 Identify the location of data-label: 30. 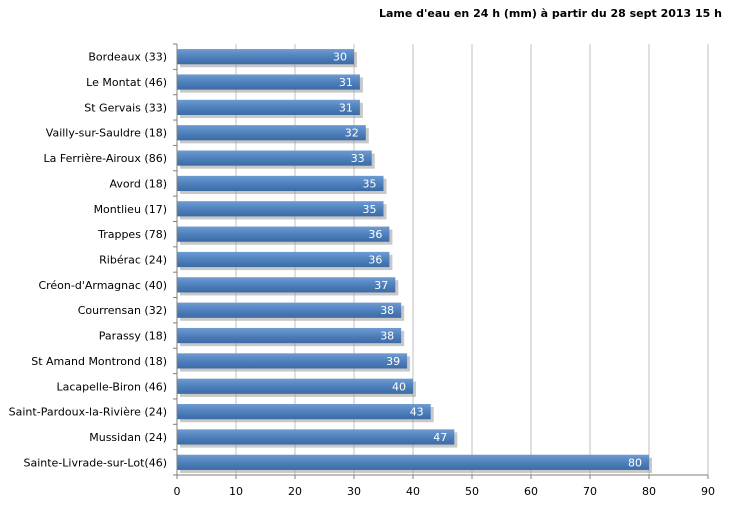
(340, 57).